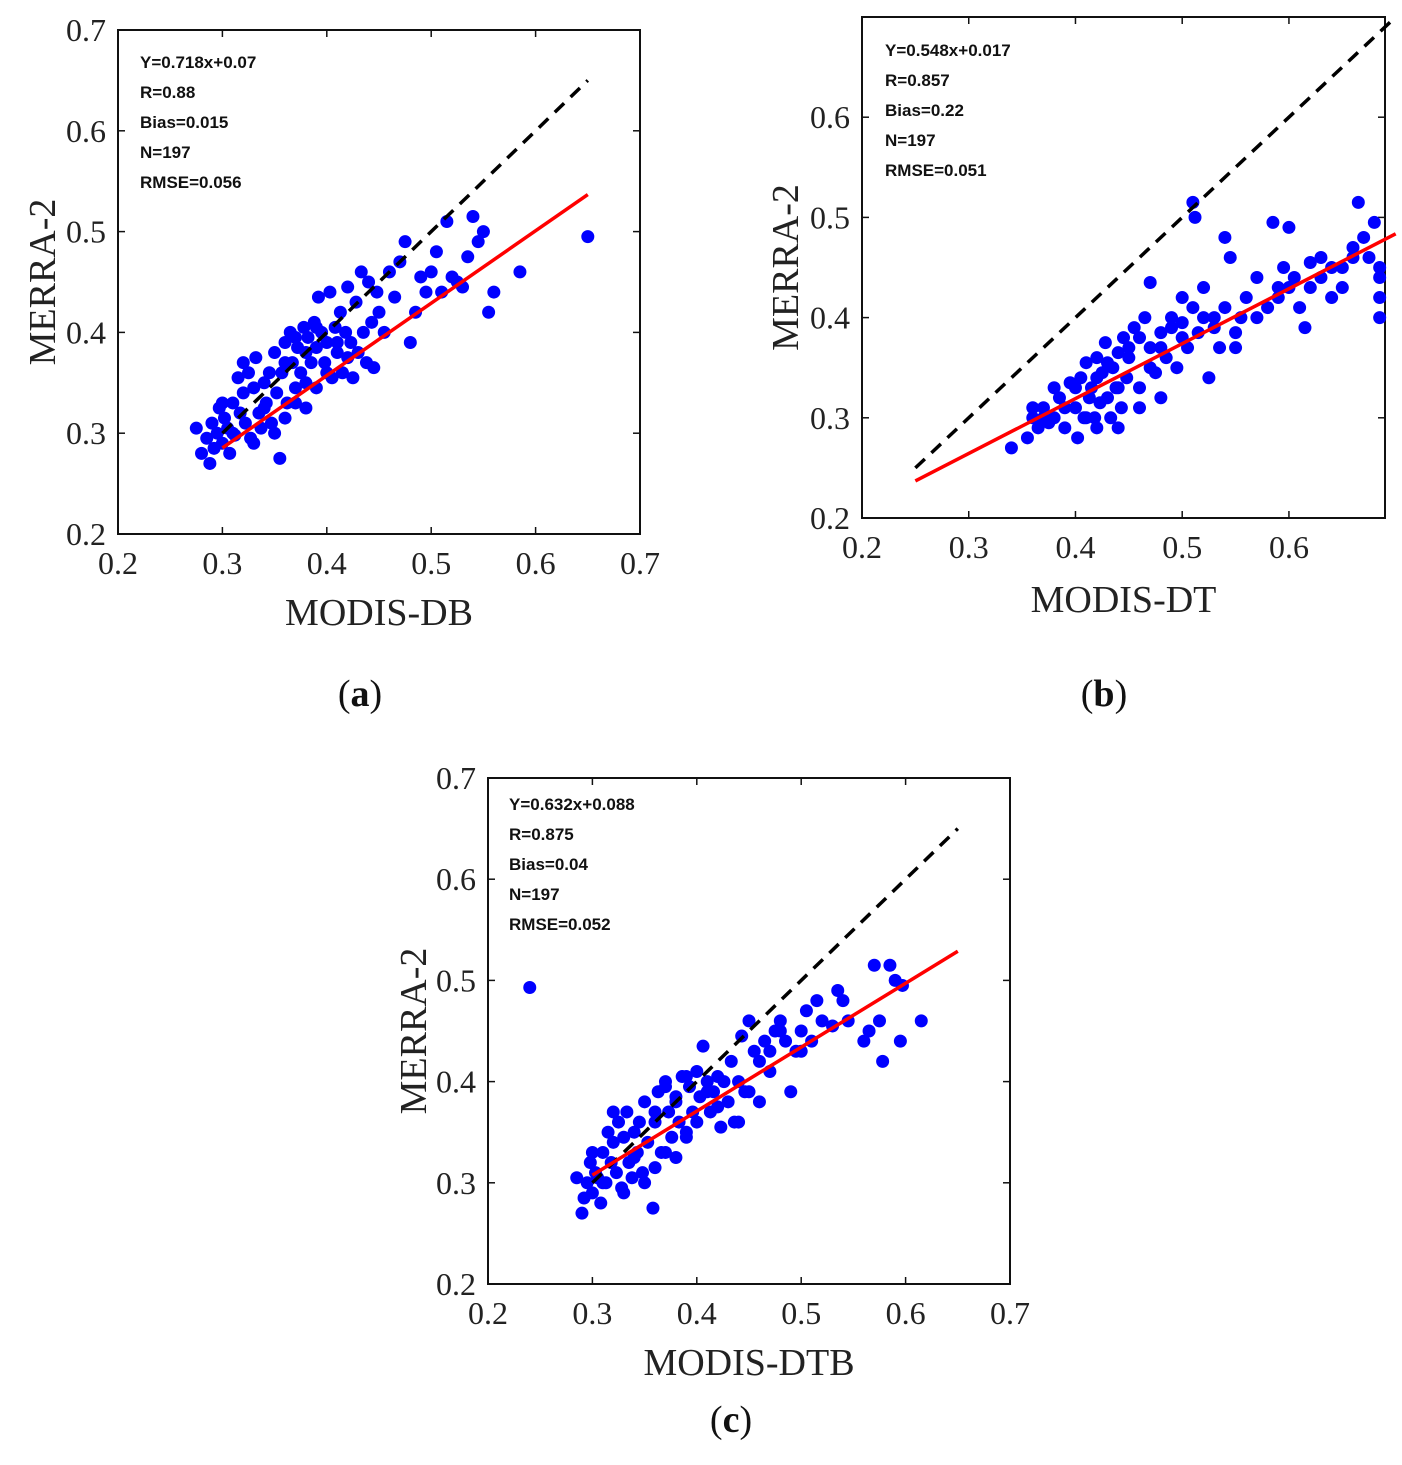  What do you see at coordinates (379, 282) in the screenshot?
I see `chart-a-plot-frame` at bounding box center [379, 282].